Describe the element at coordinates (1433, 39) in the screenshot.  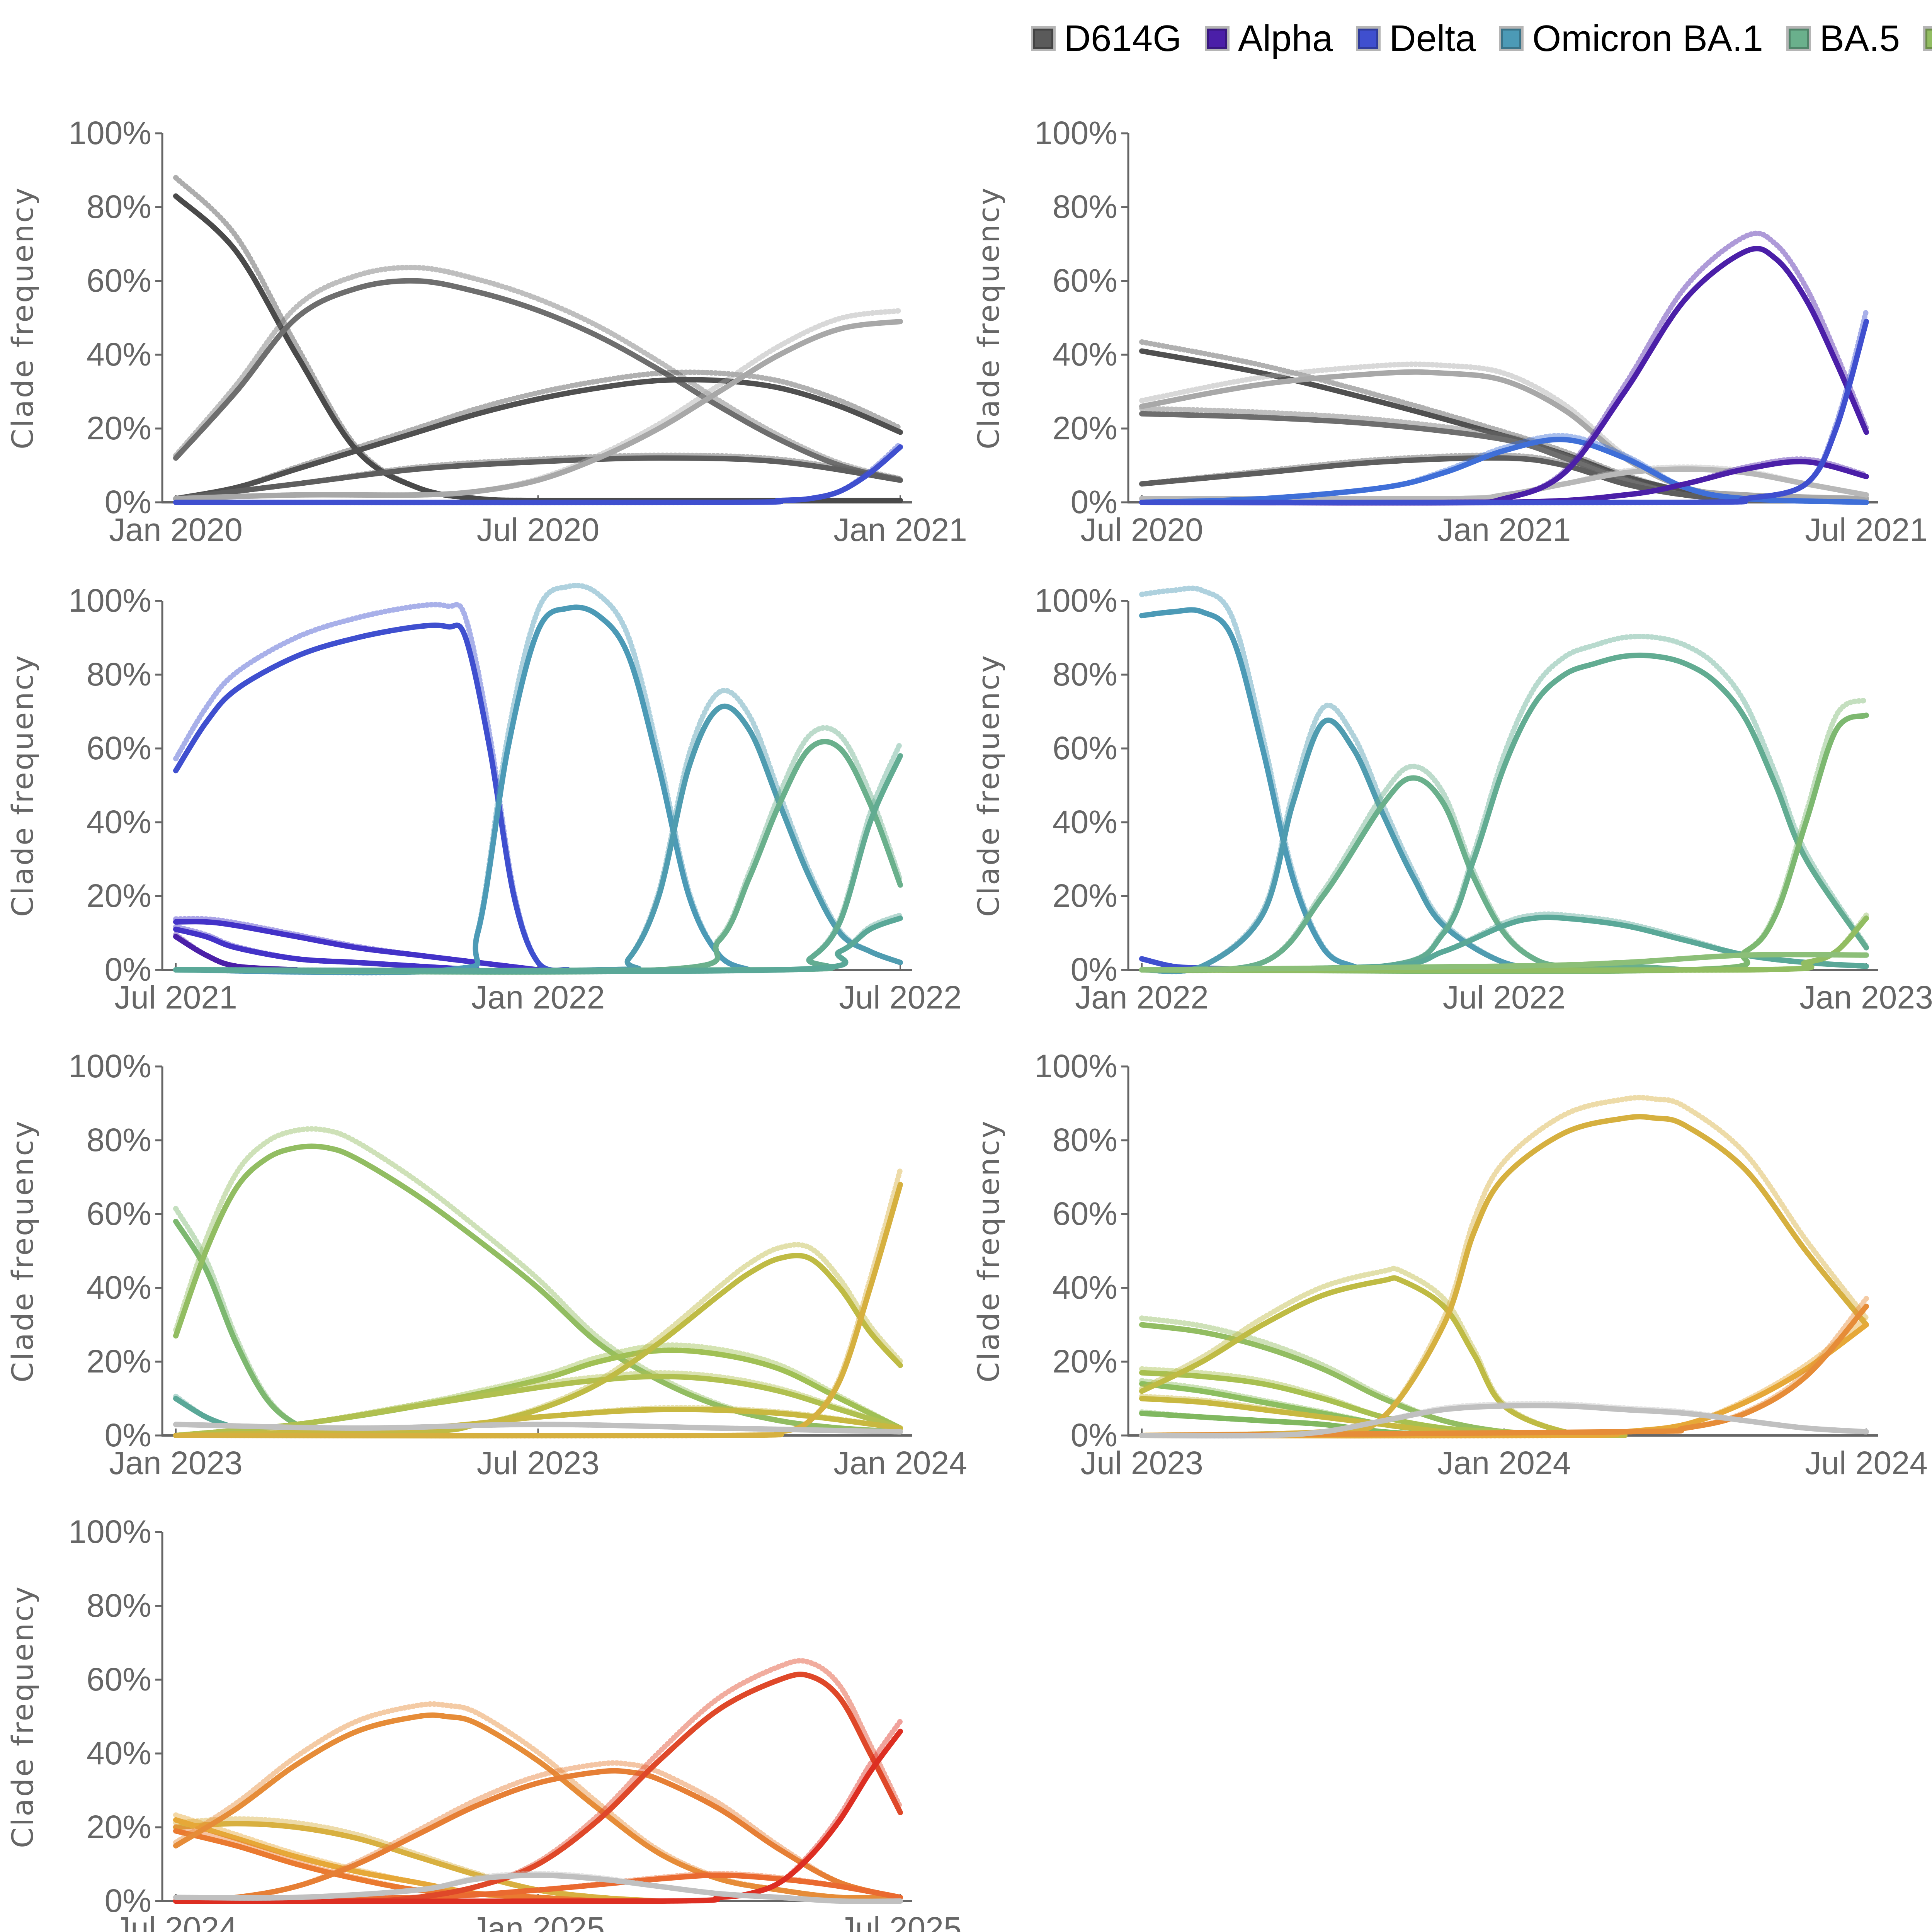
I see `legend-label: Delta` at that location.